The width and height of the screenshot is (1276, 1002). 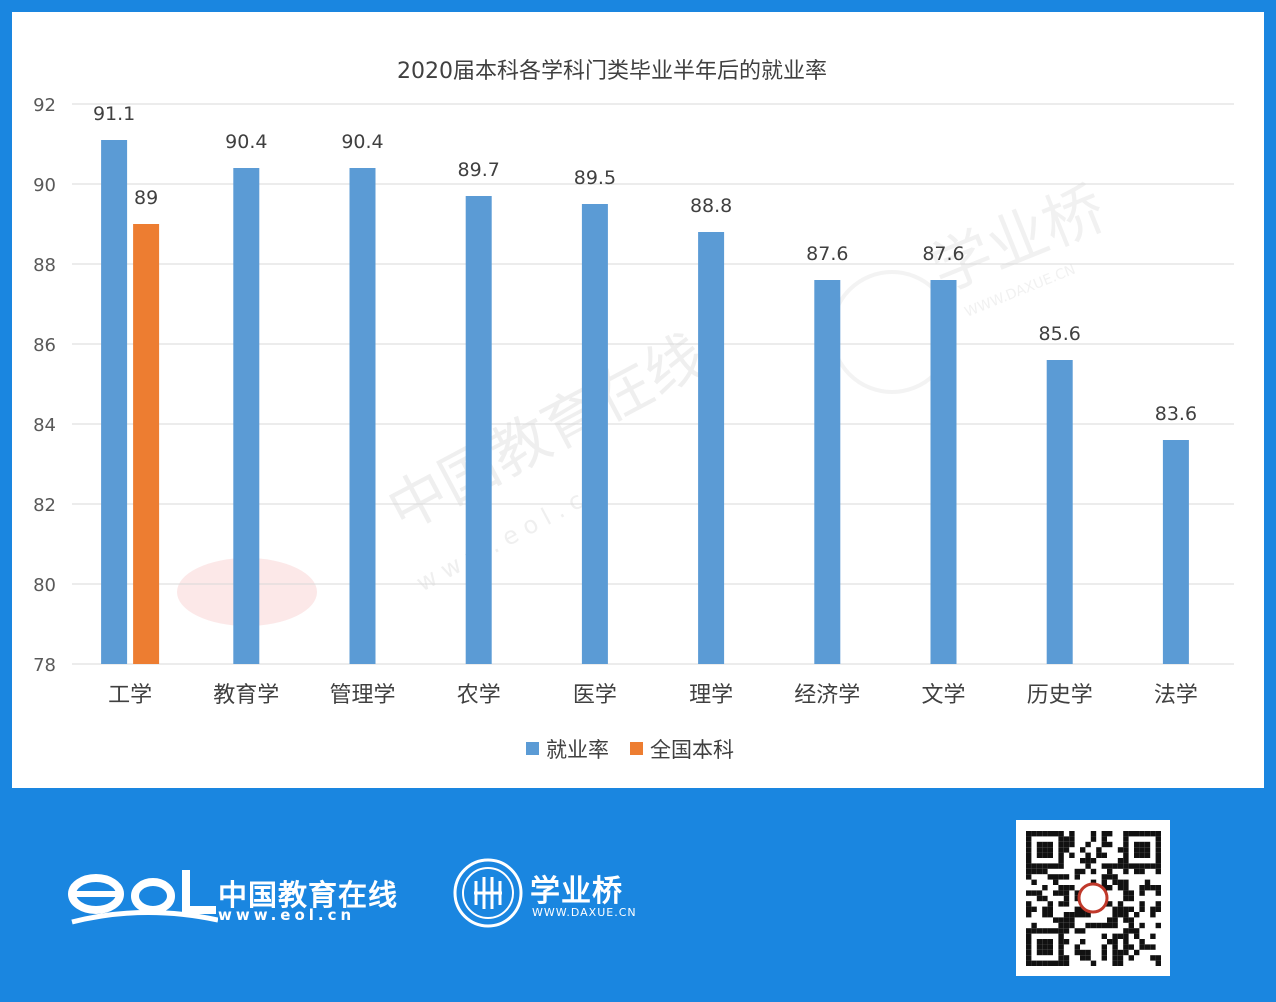 What do you see at coordinates (130, 695) in the screenshot?
I see `x-tick-label: 工学` at bounding box center [130, 695].